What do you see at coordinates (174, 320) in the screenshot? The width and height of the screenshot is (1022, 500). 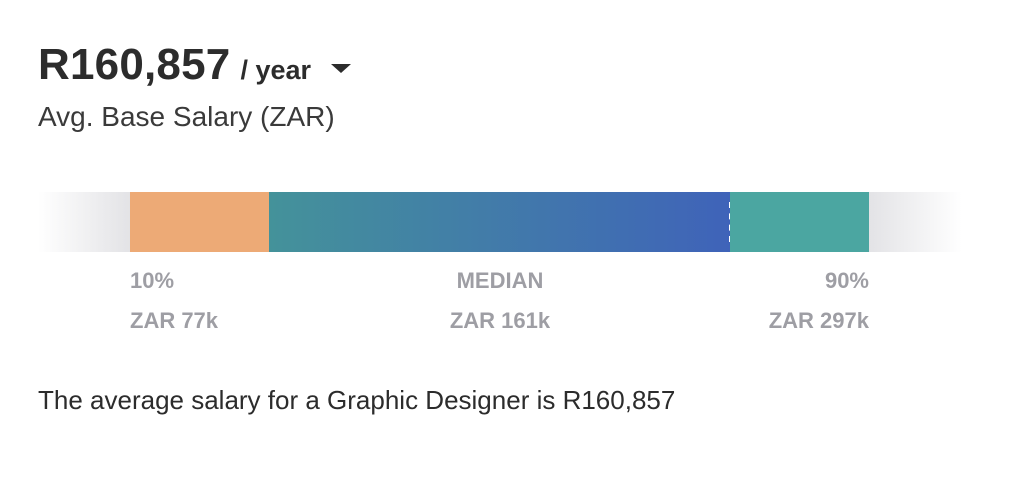 I see `low-salary-value: ZAR 77k` at bounding box center [174, 320].